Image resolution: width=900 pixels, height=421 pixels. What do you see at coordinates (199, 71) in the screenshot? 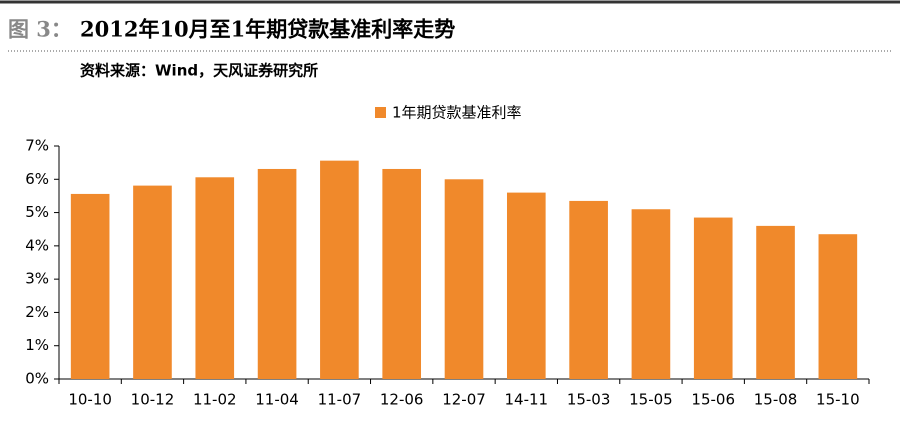
I see `source: 资料来源：Wind，天风证券研究所` at bounding box center [199, 71].